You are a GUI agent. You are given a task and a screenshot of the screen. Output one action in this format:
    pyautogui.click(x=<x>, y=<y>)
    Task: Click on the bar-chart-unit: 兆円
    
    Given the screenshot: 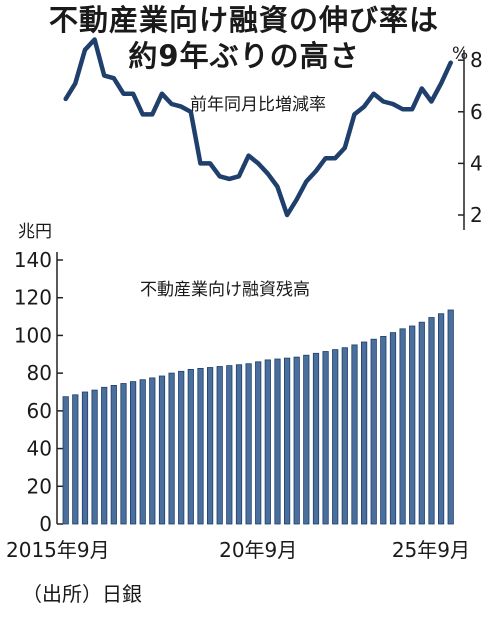 What is the action you would take?
    pyautogui.click(x=35, y=232)
    